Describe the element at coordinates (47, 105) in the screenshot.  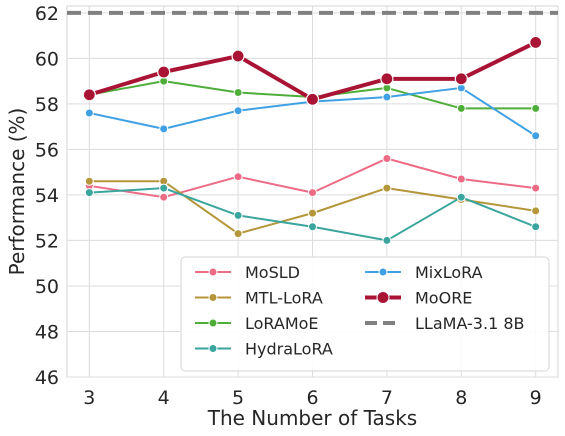
I see `y-tick-label: 58` at that location.